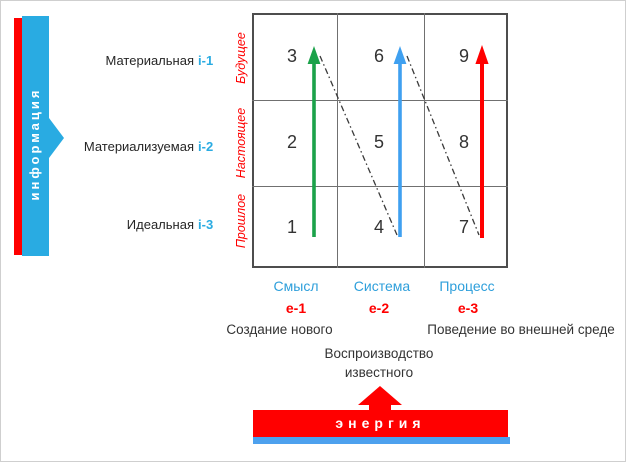  What do you see at coordinates (379, 308) in the screenshot?
I see `col-code-e2: e-2` at bounding box center [379, 308].